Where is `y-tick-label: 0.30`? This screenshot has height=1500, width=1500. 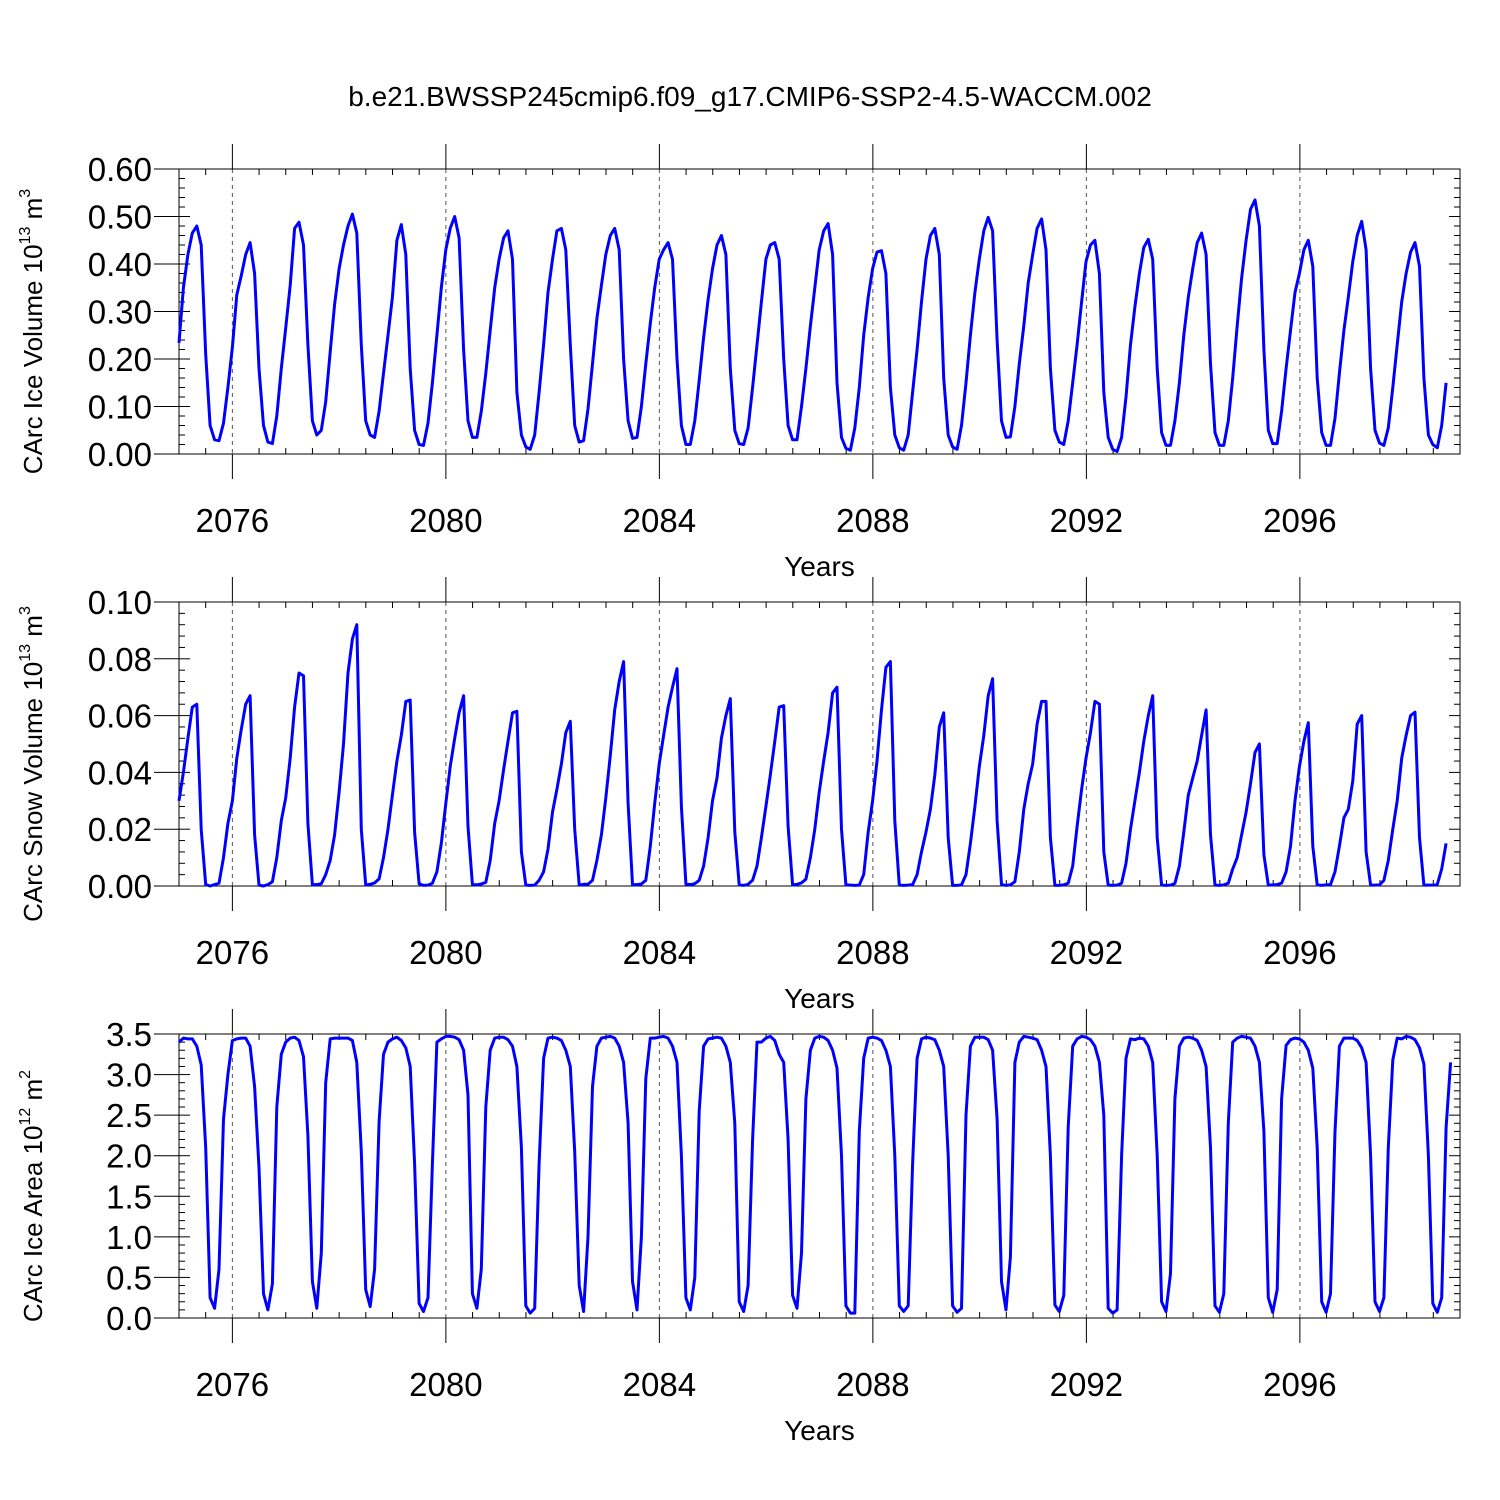
y-tick-label: 0.30 is located at coordinates (120, 312).